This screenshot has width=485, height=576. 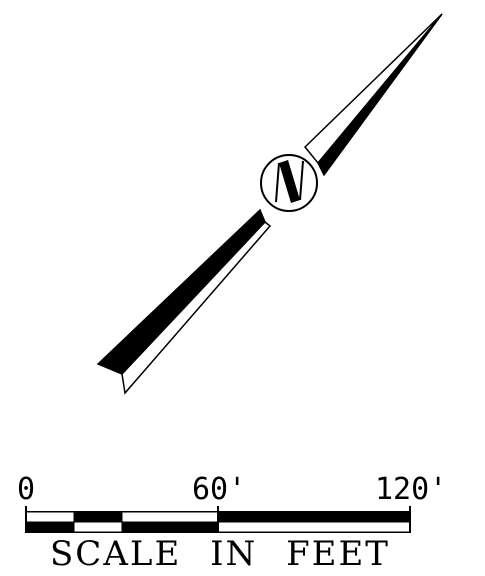 I want to click on scale-tick-label-0: 0, so click(x=26, y=489).